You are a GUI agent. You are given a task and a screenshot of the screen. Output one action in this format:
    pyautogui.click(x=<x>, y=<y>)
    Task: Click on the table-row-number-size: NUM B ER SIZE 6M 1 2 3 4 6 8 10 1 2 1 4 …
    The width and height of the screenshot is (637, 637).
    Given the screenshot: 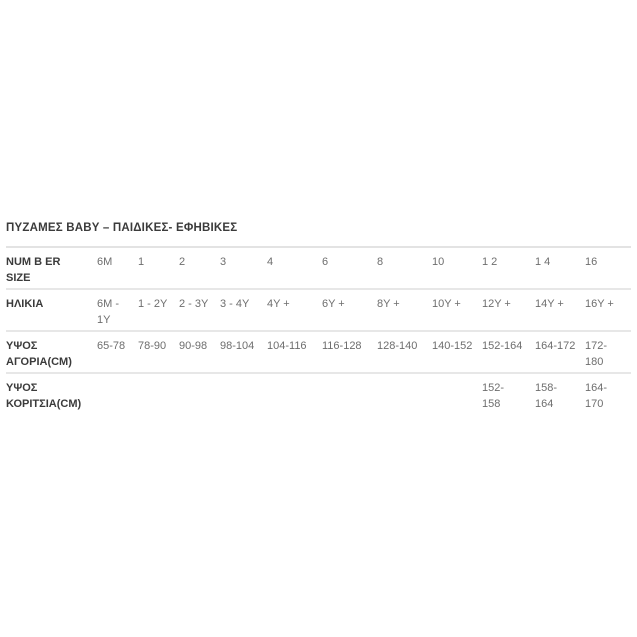 What is the action you would take?
    pyautogui.click(x=318, y=269)
    